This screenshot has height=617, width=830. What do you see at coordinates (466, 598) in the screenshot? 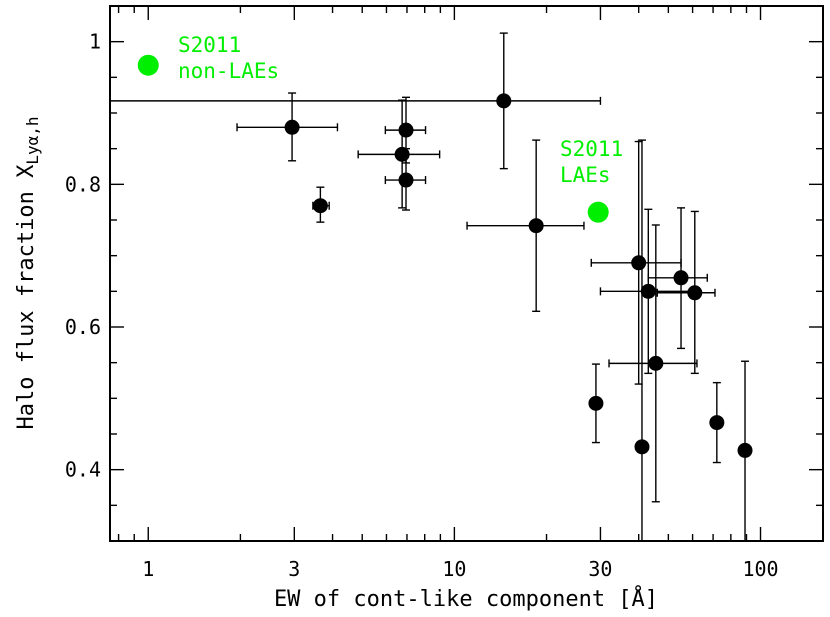
I see `x-axis-title: EW of cont-like component [Å]` at bounding box center [466, 598].